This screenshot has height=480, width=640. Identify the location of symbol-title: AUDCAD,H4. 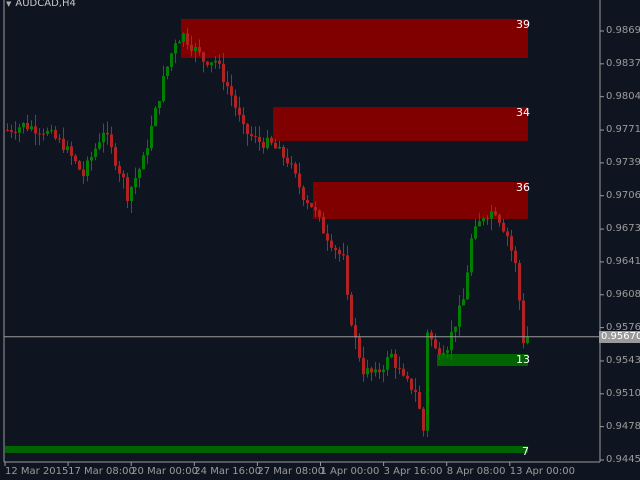
(45, 4).